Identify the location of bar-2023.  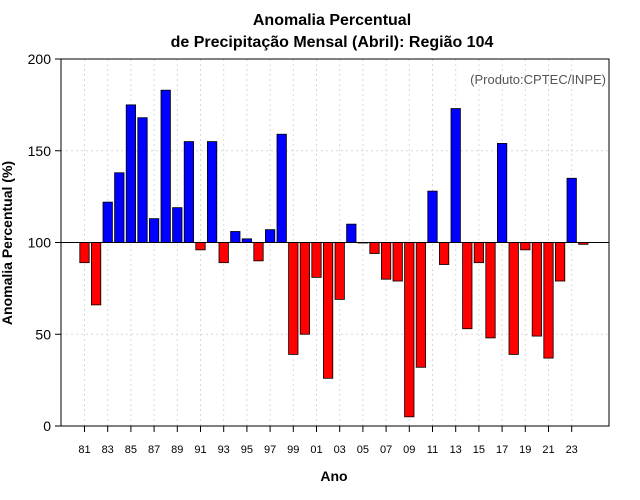
(571, 210).